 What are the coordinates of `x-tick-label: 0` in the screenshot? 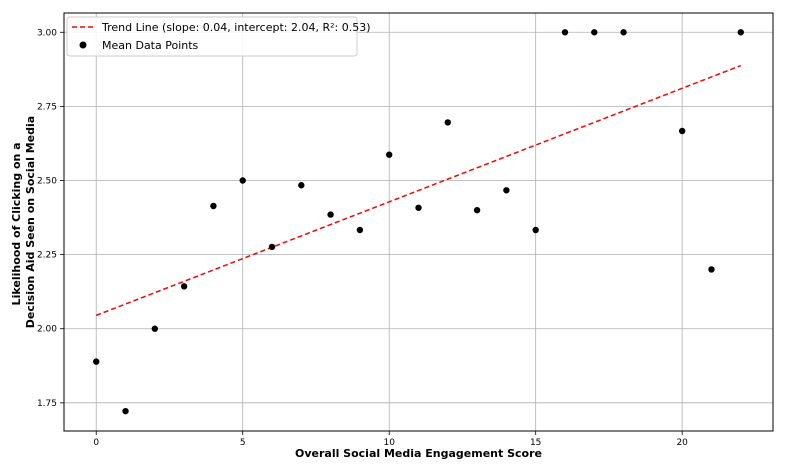 It's located at (96, 443).